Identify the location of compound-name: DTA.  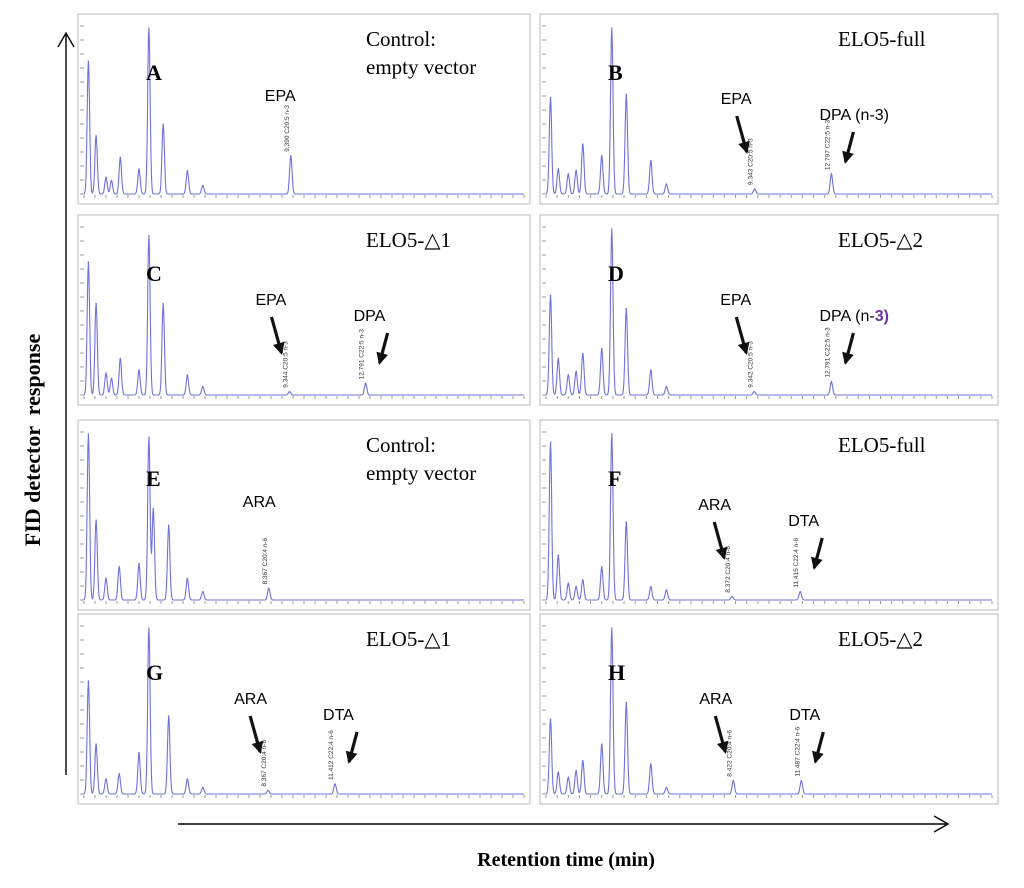
(338, 715).